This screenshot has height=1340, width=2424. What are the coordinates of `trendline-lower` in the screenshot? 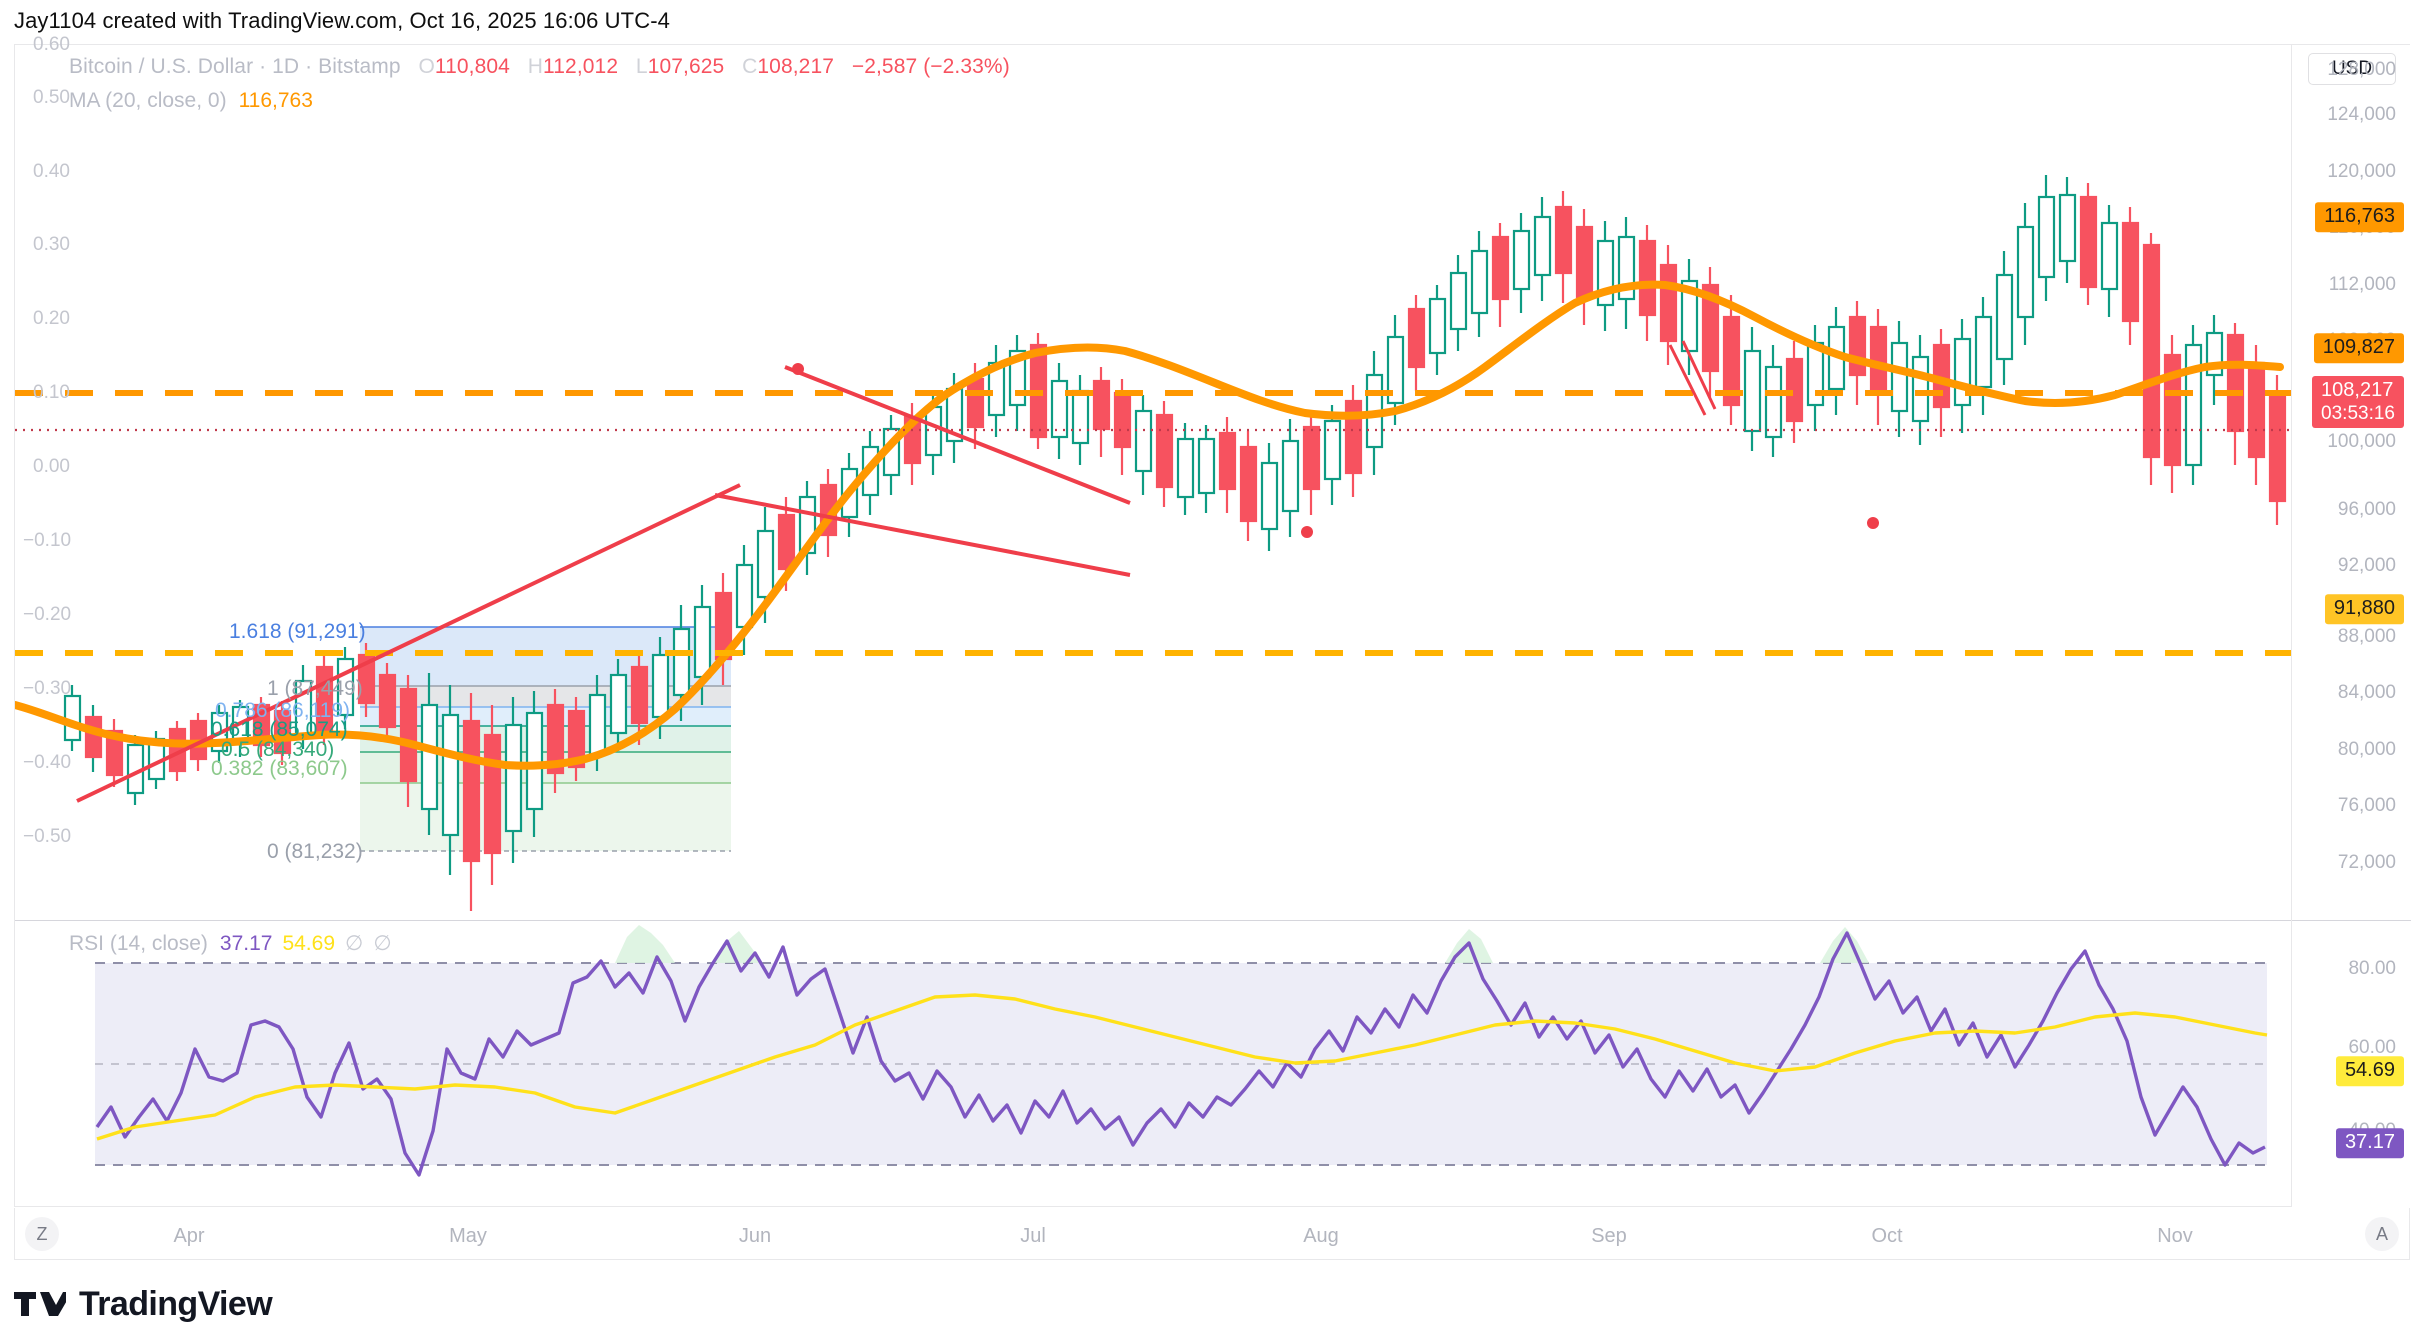 It's located at (922, 535).